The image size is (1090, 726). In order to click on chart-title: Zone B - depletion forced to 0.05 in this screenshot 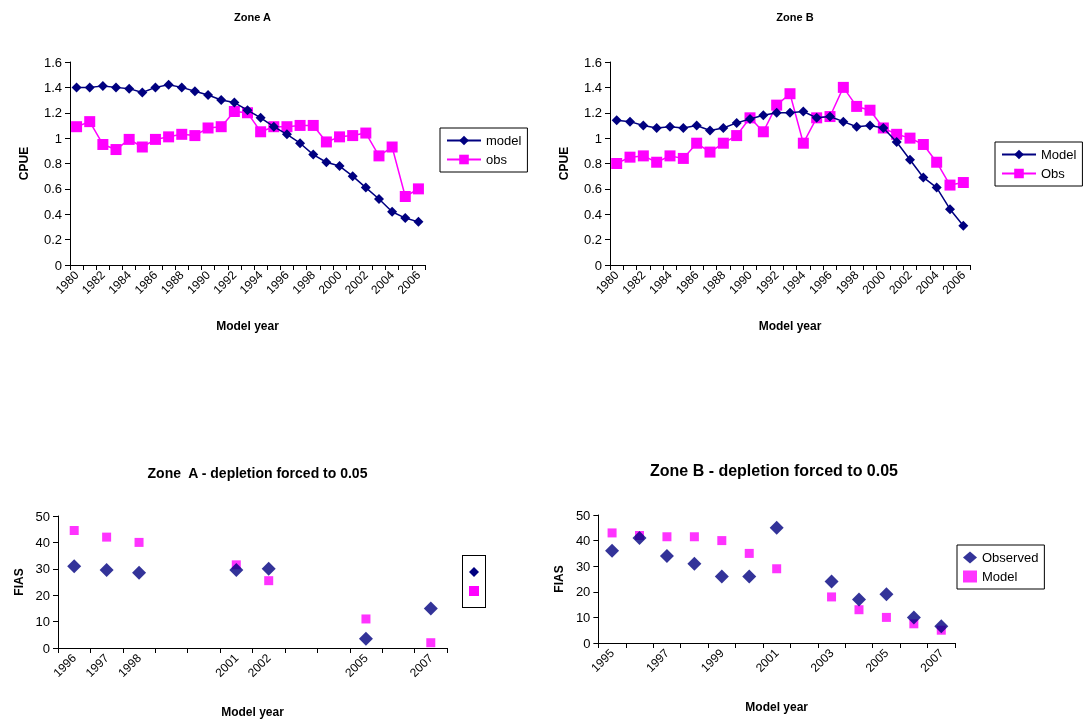, I will do `click(774, 470)`.